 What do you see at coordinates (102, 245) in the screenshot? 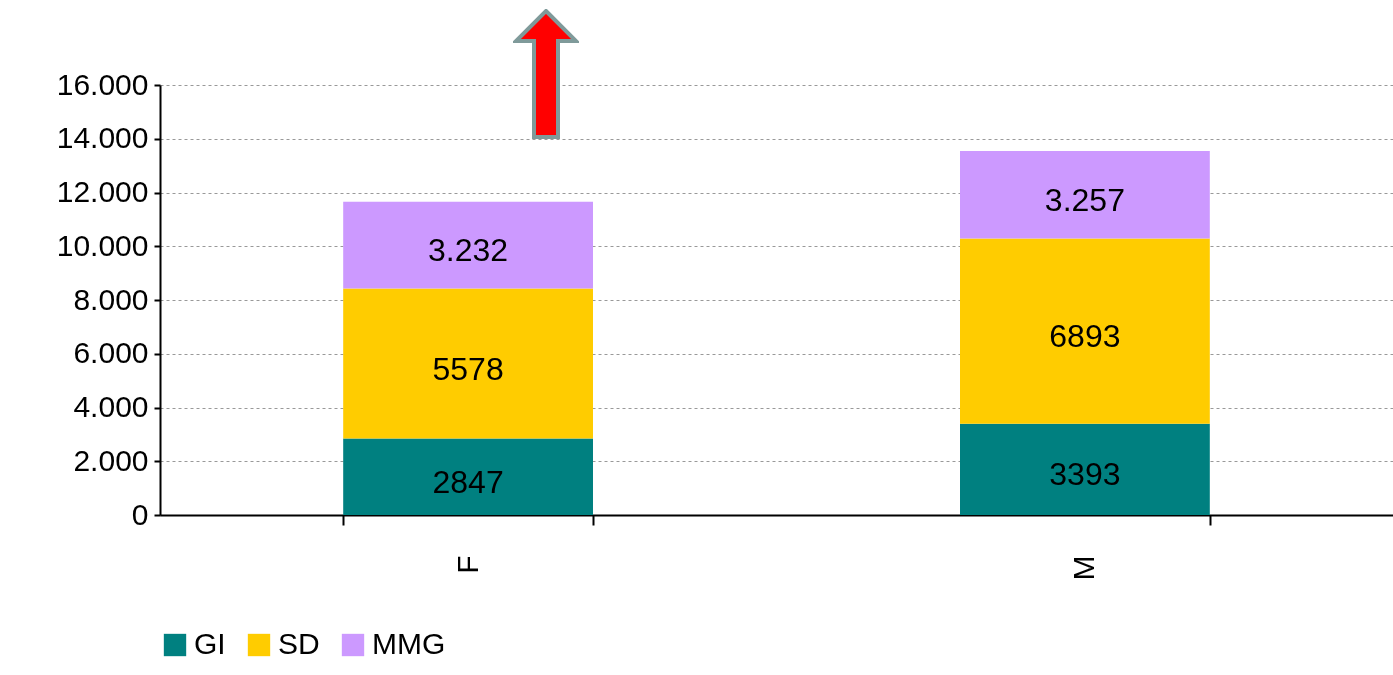
I see `y-tick-label: 10.000` at bounding box center [102, 245].